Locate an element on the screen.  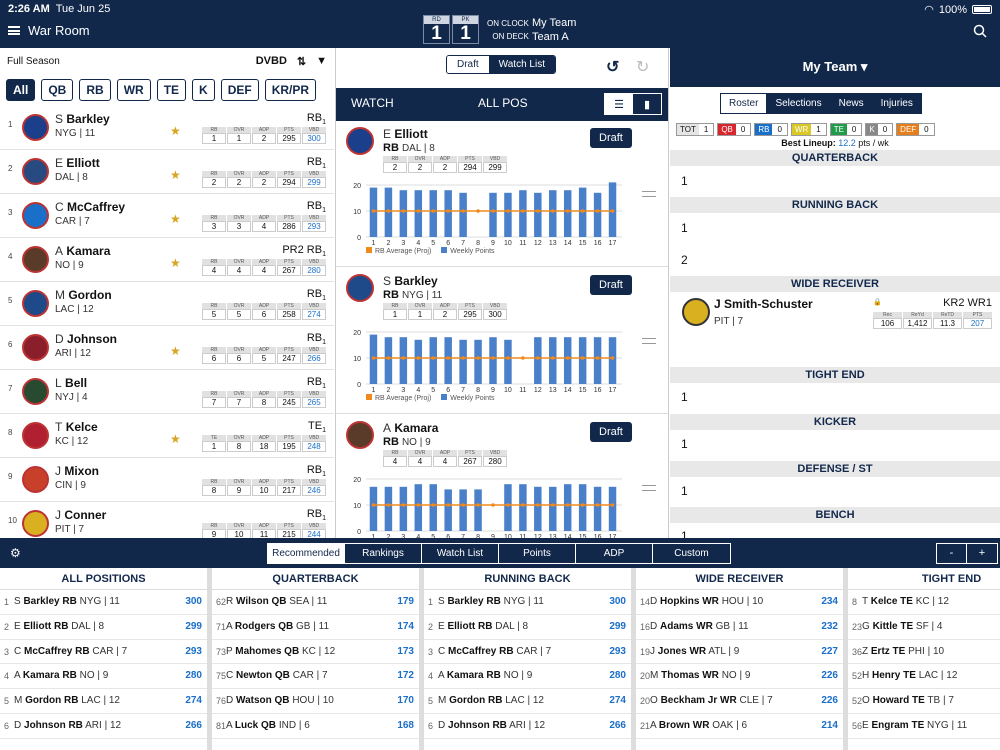
season-selector: Full Season is located at coordinates (33, 61).